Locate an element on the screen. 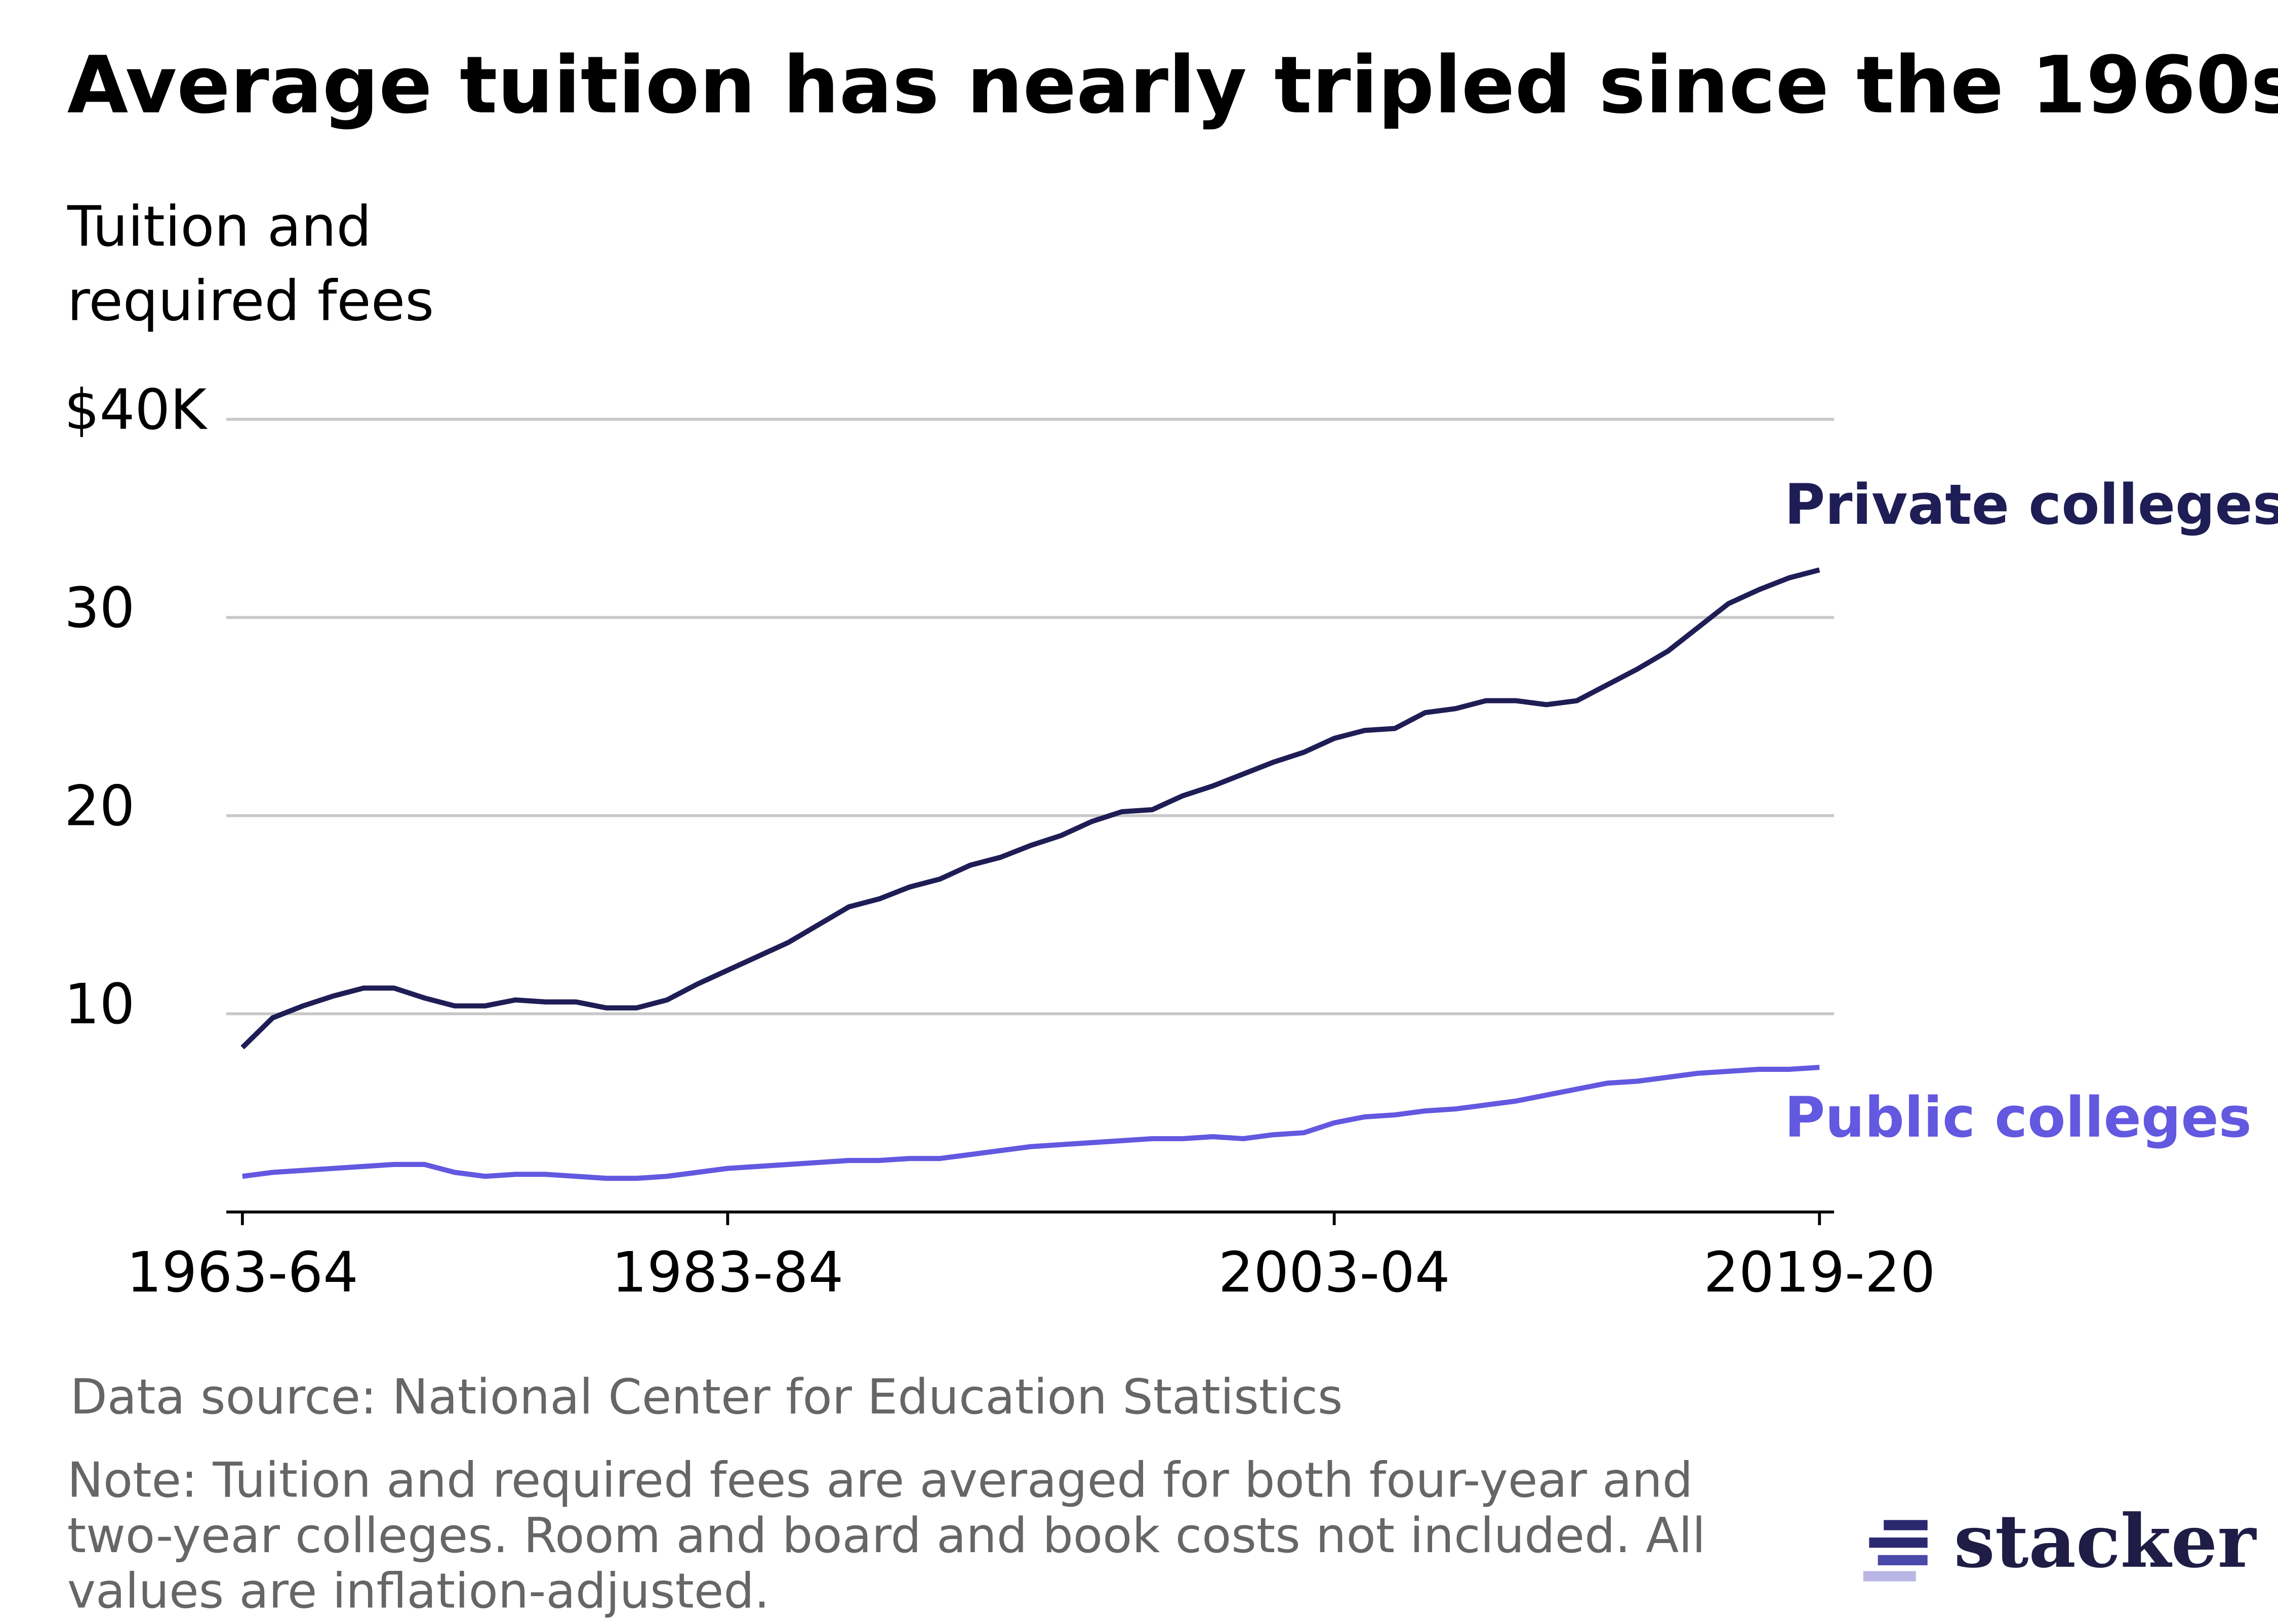 The width and height of the screenshot is (2278, 1624). y-tick-label: $40K is located at coordinates (136, 410).